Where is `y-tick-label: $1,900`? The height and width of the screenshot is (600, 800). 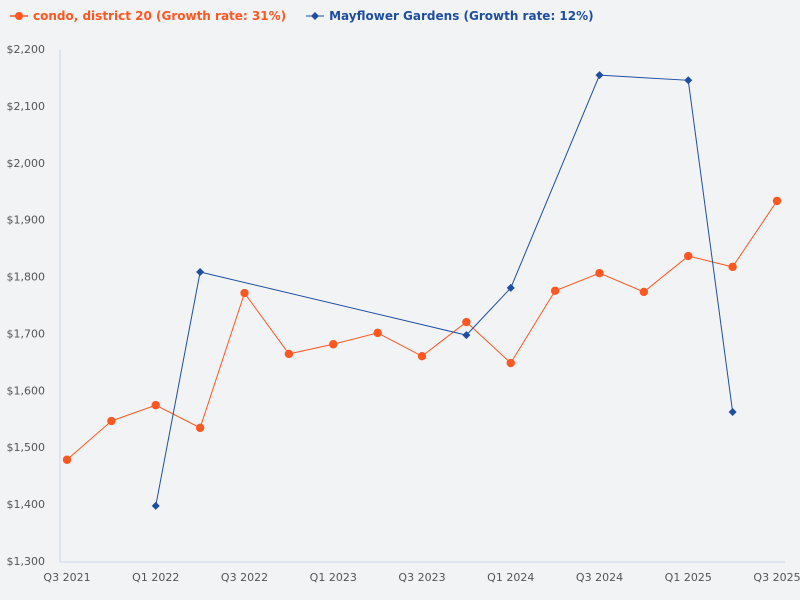
y-tick-label: $1,900 is located at coordinates (26, 220).